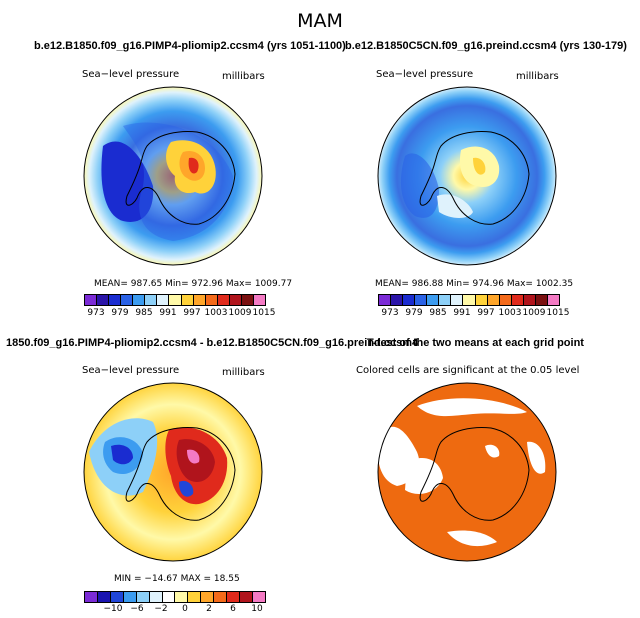 This screenshot has height=618, width=640. What do you see at coordinates (180, 178) in the screenshot?
I see `panel-1-coastline` at bounding box center [180, 178].